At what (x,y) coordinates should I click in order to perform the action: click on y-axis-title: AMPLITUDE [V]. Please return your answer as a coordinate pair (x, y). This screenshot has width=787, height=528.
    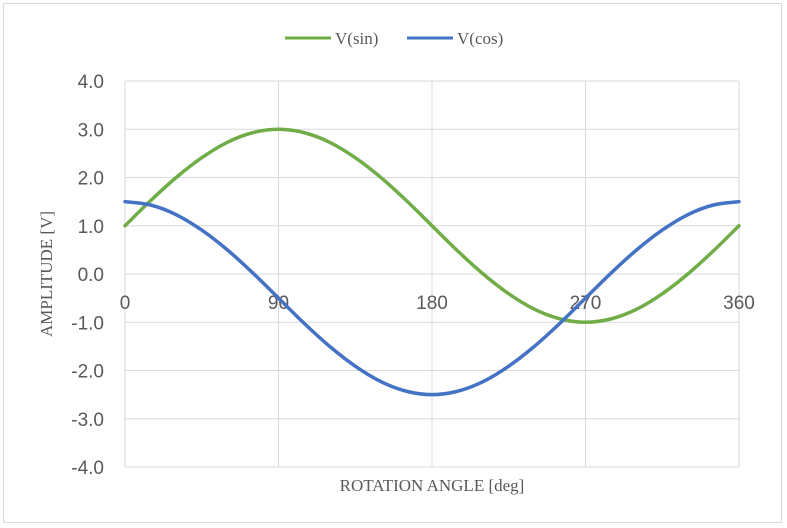
    Looking at the image, I should click on (46, 274).